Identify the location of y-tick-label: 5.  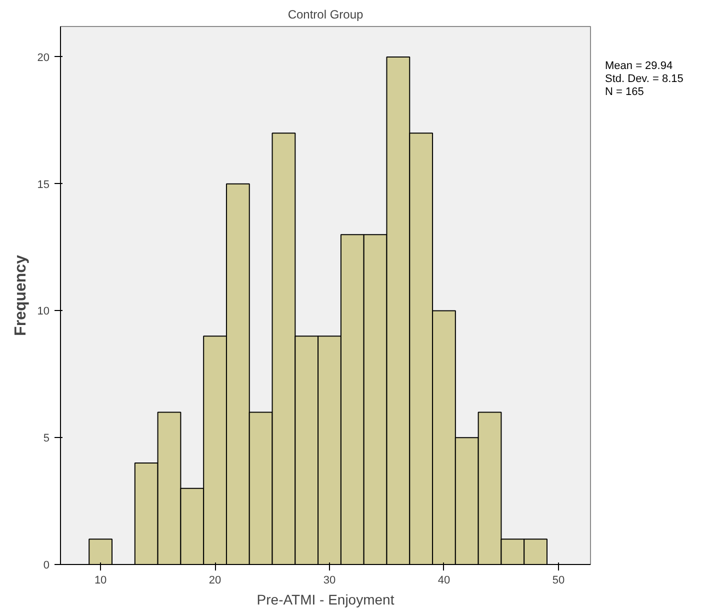
(46, 438).